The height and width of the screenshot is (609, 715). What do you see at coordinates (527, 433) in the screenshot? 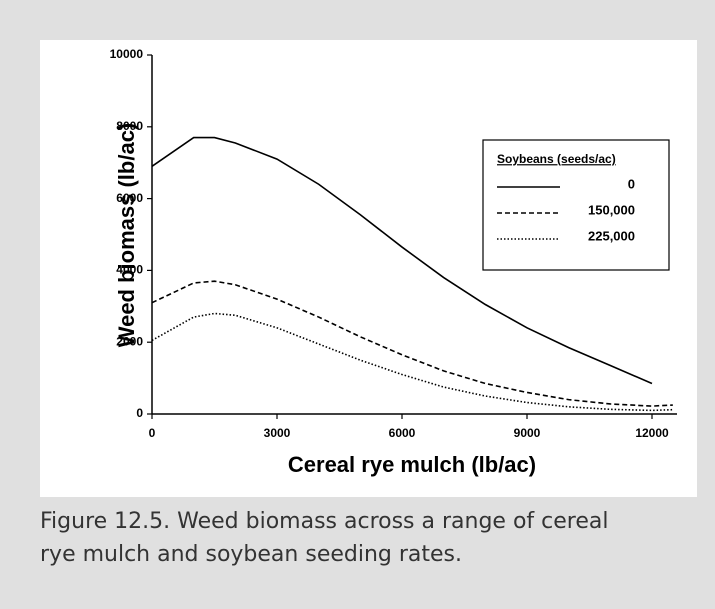
I see `x-tick-label: 9000` at bounding box center [527, 433].